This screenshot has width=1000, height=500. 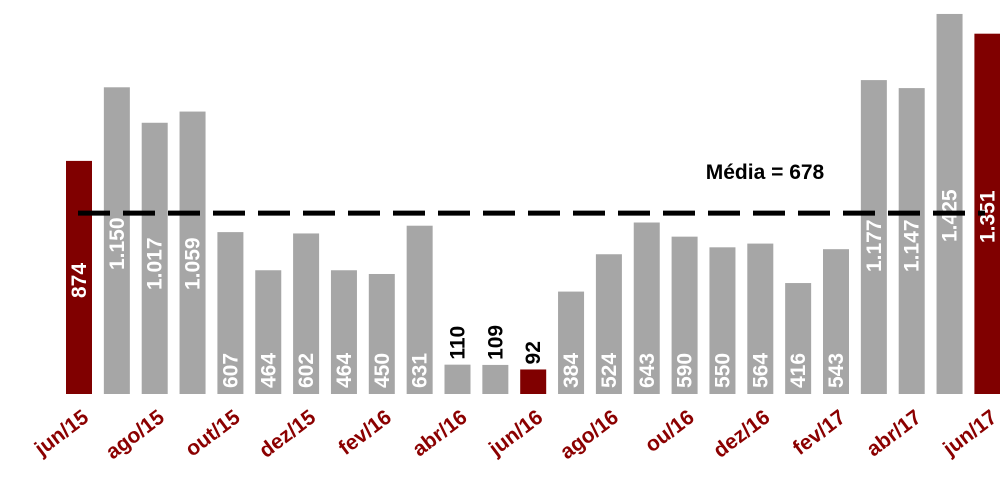 What do you see at coordinates (912, 245) in the screenshot?
I see `bar-value-label: 1.147` at bounding box center [912, 245].